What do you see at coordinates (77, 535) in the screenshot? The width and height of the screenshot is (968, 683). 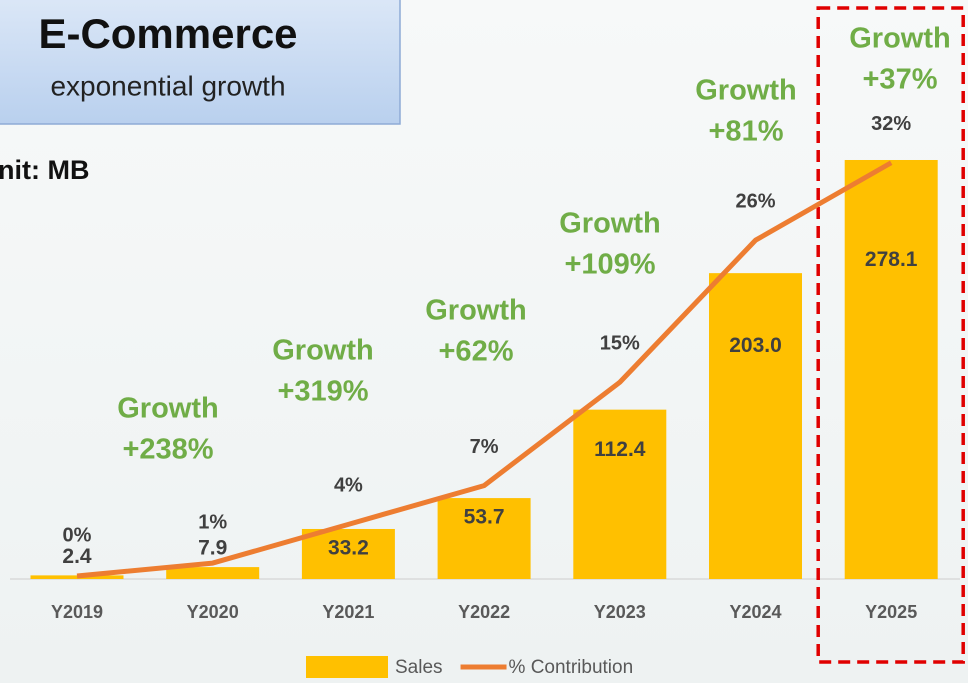 I see `line-value-label: 0%` at bounding box center [77, 535].